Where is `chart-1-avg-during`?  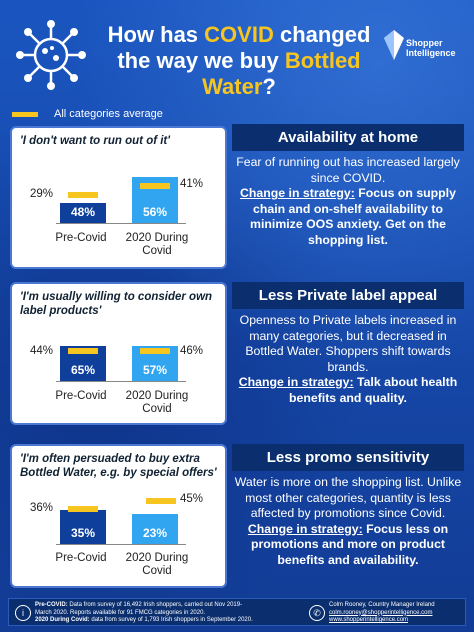
chart-1-avg-during is located at coordinates (155, 186).